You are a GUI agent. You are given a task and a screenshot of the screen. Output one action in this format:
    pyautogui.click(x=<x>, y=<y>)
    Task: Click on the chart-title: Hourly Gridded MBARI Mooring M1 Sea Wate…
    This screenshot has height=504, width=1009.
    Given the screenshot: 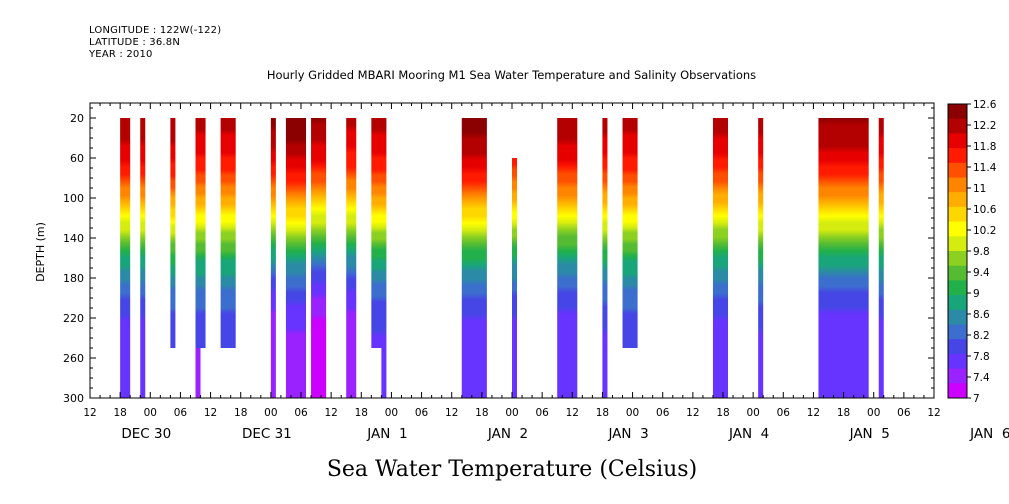 What is the action you would take?
    pyautogui.click(x=511, y=75)
    